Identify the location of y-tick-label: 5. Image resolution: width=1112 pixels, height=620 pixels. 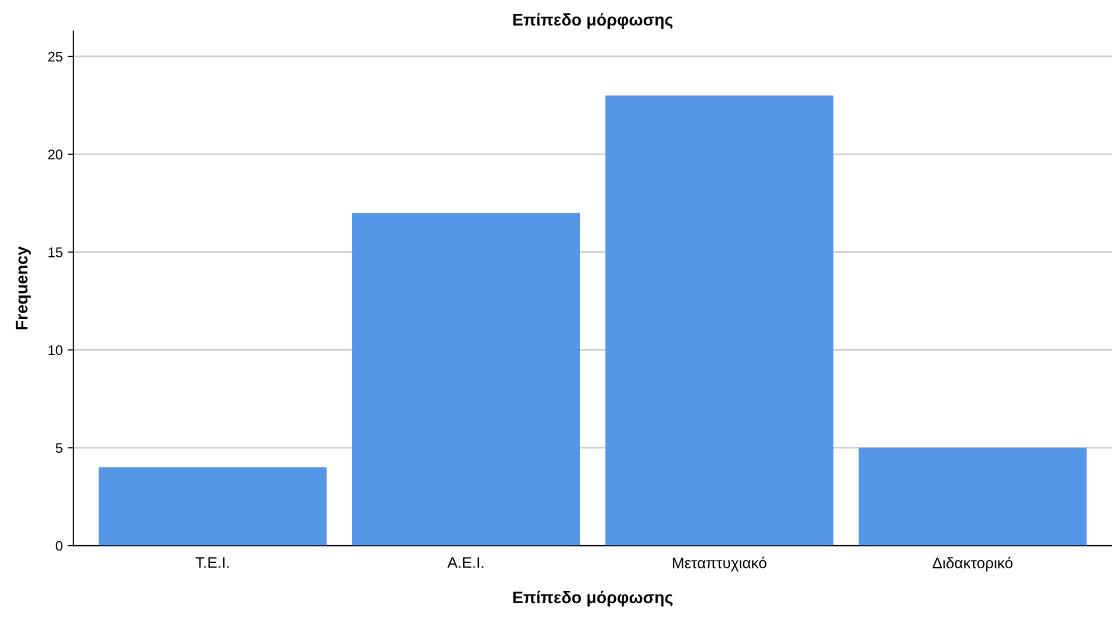
(59, 448).